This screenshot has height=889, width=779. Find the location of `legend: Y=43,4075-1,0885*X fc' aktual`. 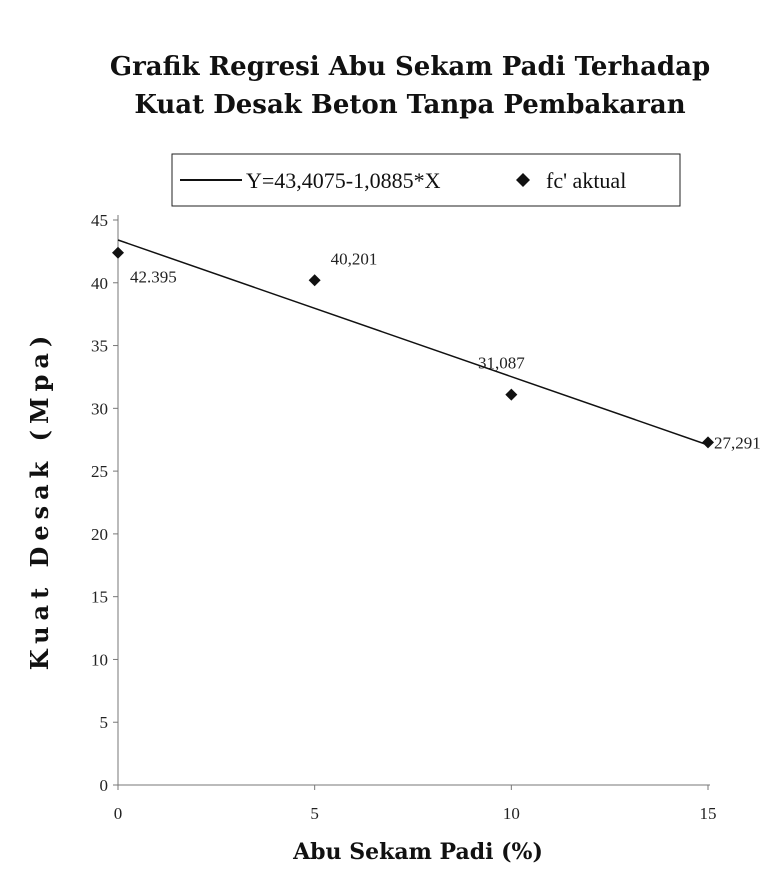

legend: Y=43,4075-1,0885*X fc' aktual is located at coordinates (426, 180).